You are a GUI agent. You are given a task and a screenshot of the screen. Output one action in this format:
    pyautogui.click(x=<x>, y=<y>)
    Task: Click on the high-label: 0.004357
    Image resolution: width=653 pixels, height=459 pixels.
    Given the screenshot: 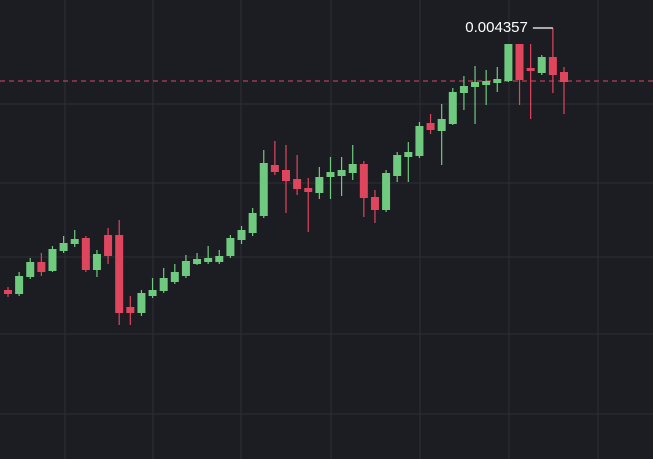 What is the action you would take?
    pyautogui.click(x=496, y=27)
    